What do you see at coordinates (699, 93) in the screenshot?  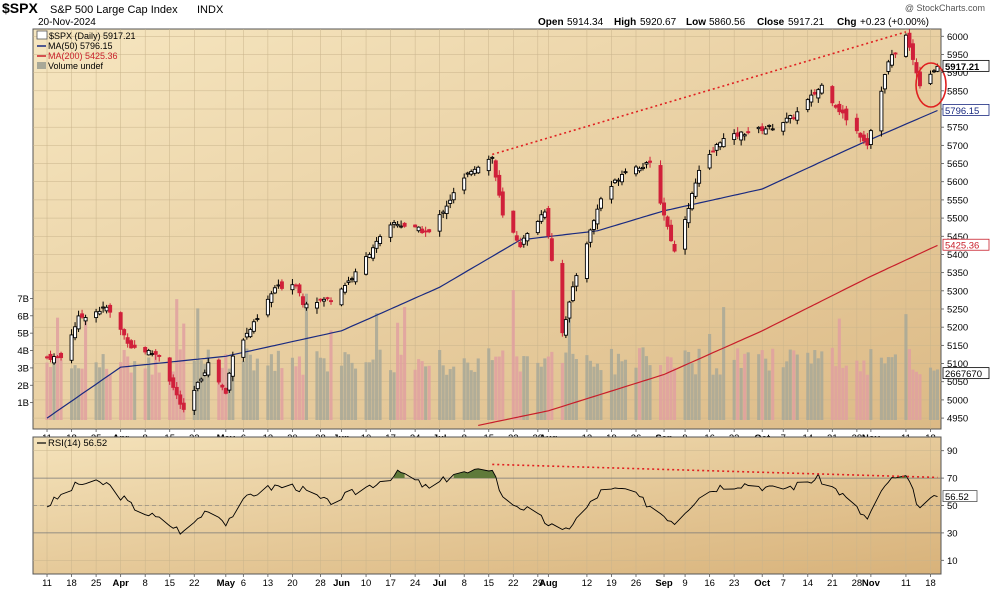 I see `price-trendline-segment` at bounding box center [699, 93].